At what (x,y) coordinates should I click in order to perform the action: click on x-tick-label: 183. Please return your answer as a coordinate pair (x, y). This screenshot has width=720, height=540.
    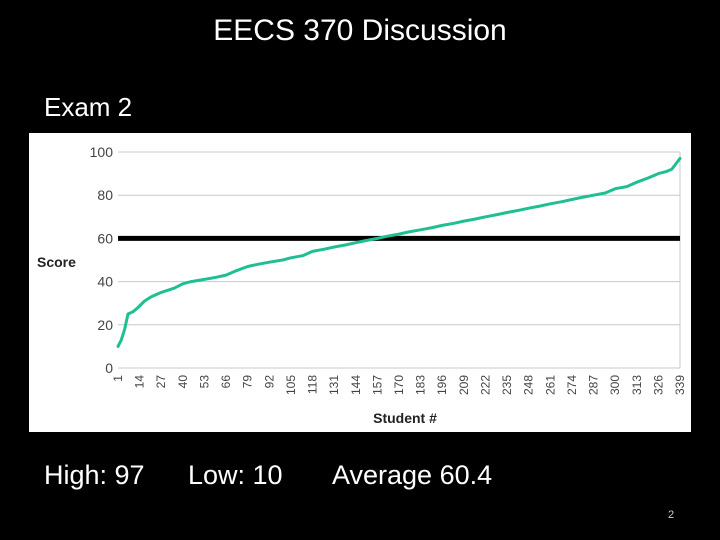
    Looking at the image, I should click on (421, 385).